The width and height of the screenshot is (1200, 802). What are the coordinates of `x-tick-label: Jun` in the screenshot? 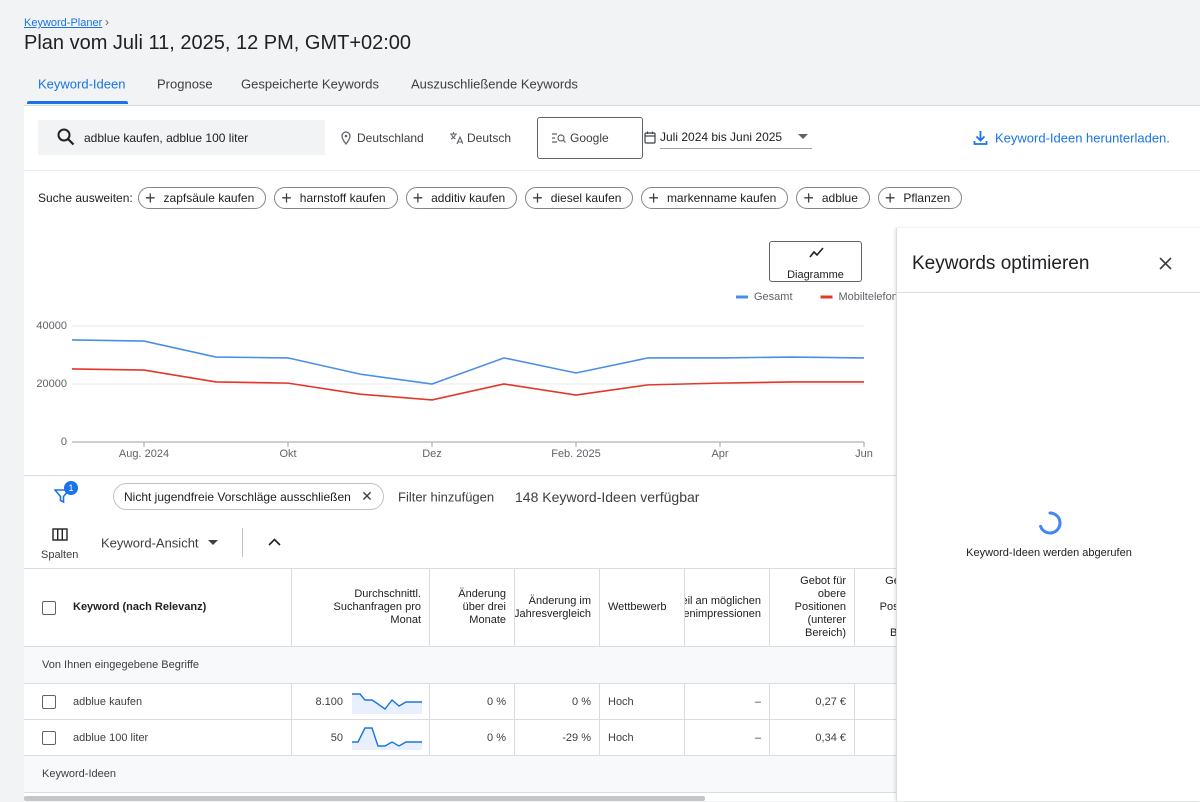 It's located at (864, 454).